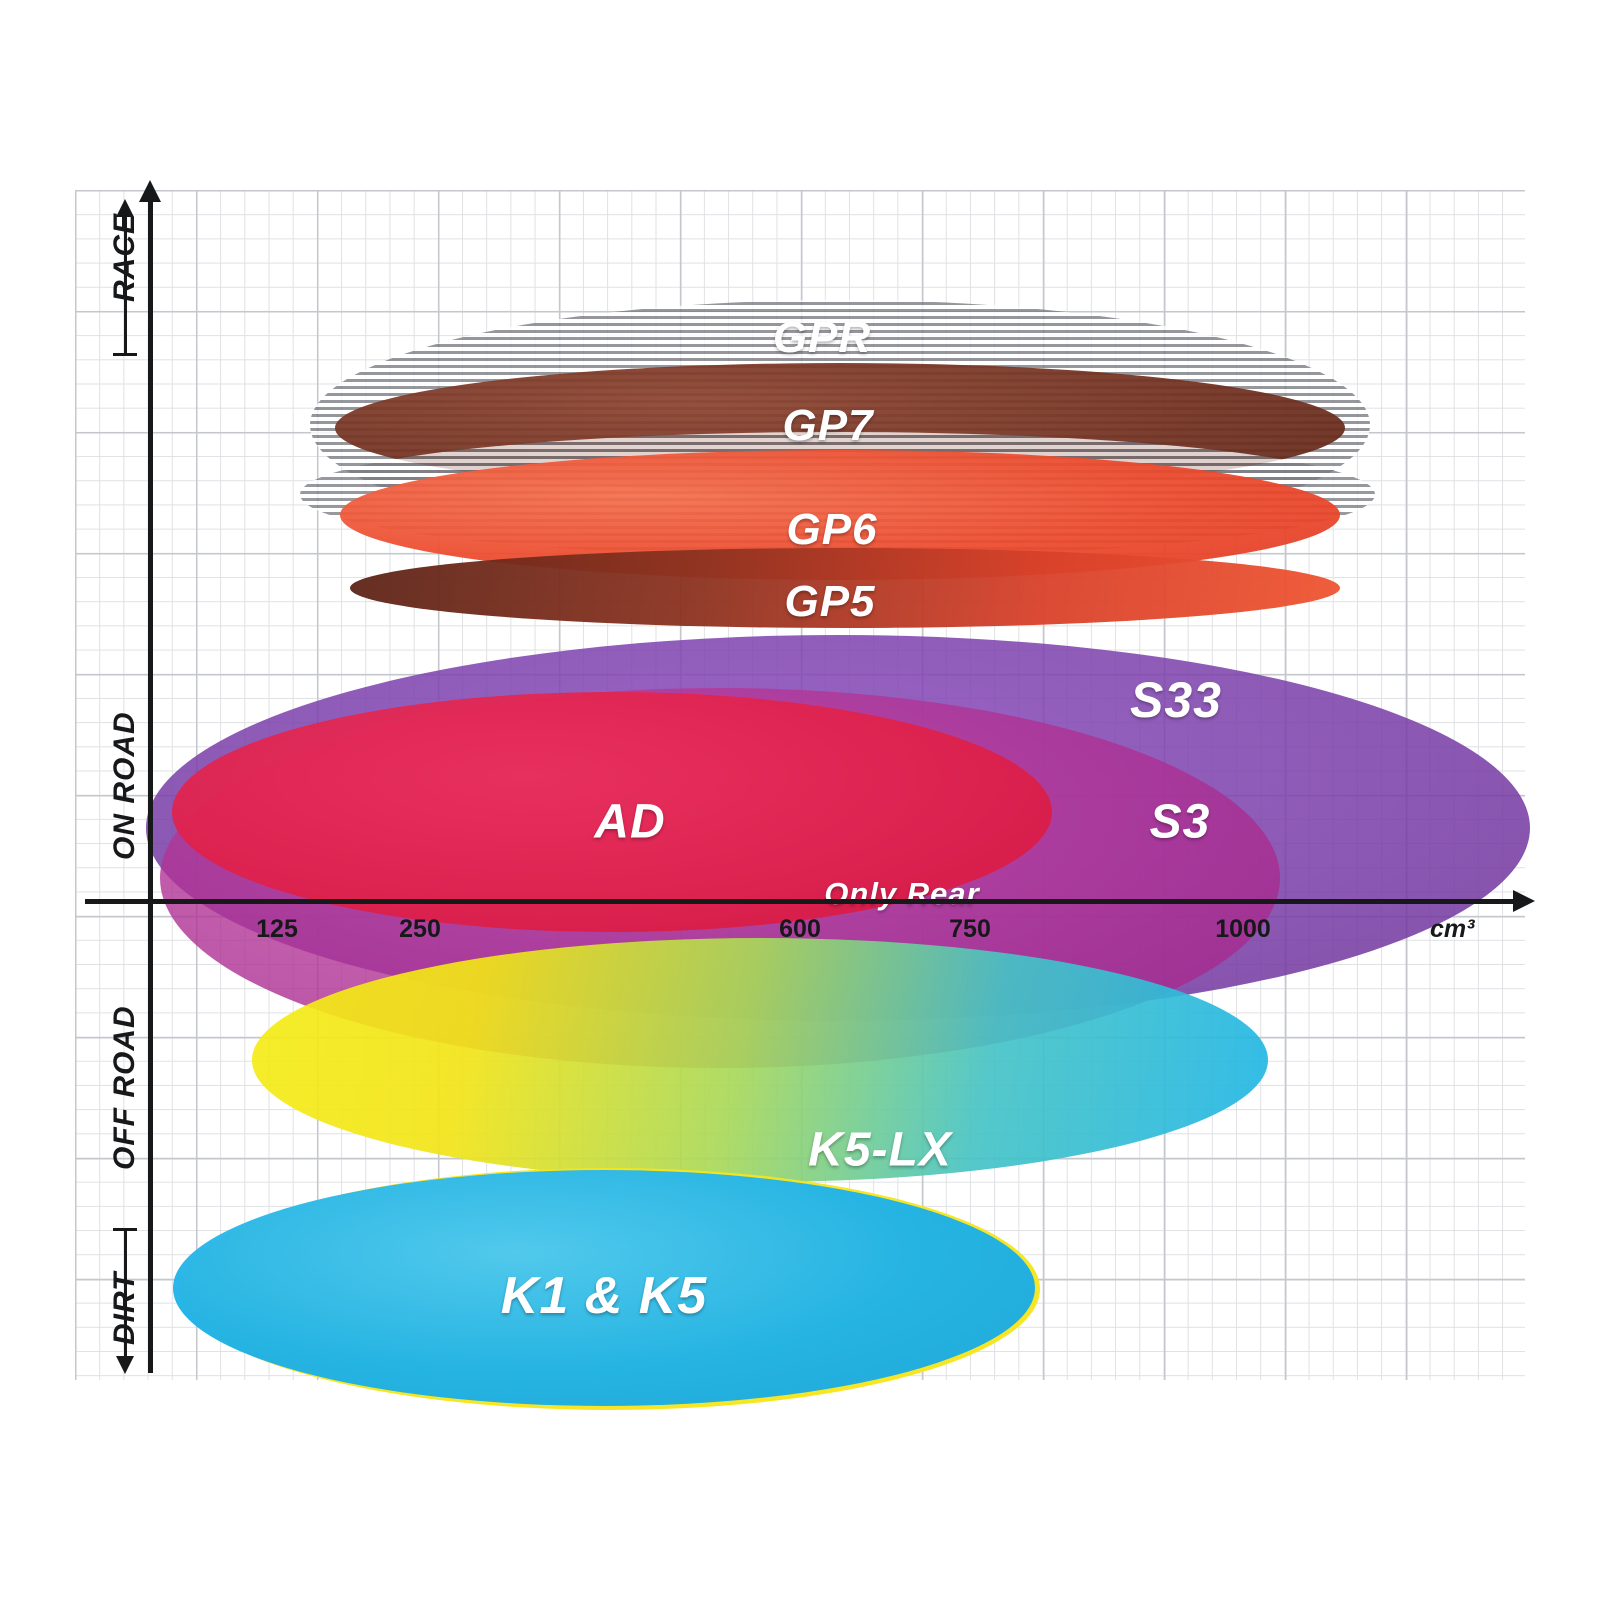 The width and height of the screenshot is (1600, 1600). I want to click on x-axis-line, so click(801, 901).